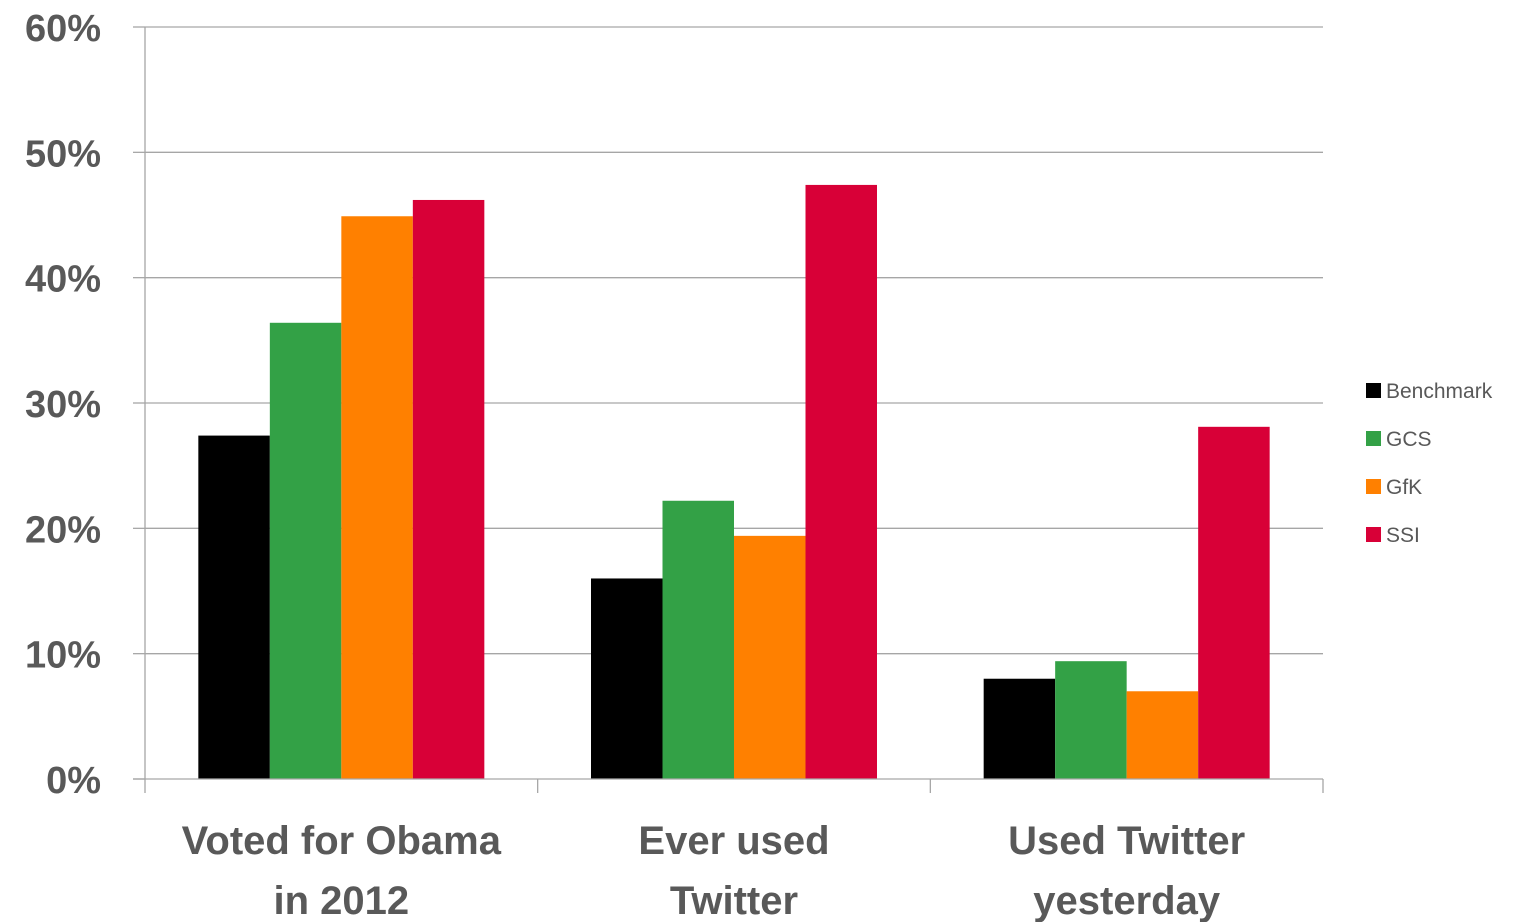 This screenshot has height=922, width=1518. Describe the element at coordinates (342, 841) in the screenshot. I see `x-category-label: Voted for Obama` at that location.